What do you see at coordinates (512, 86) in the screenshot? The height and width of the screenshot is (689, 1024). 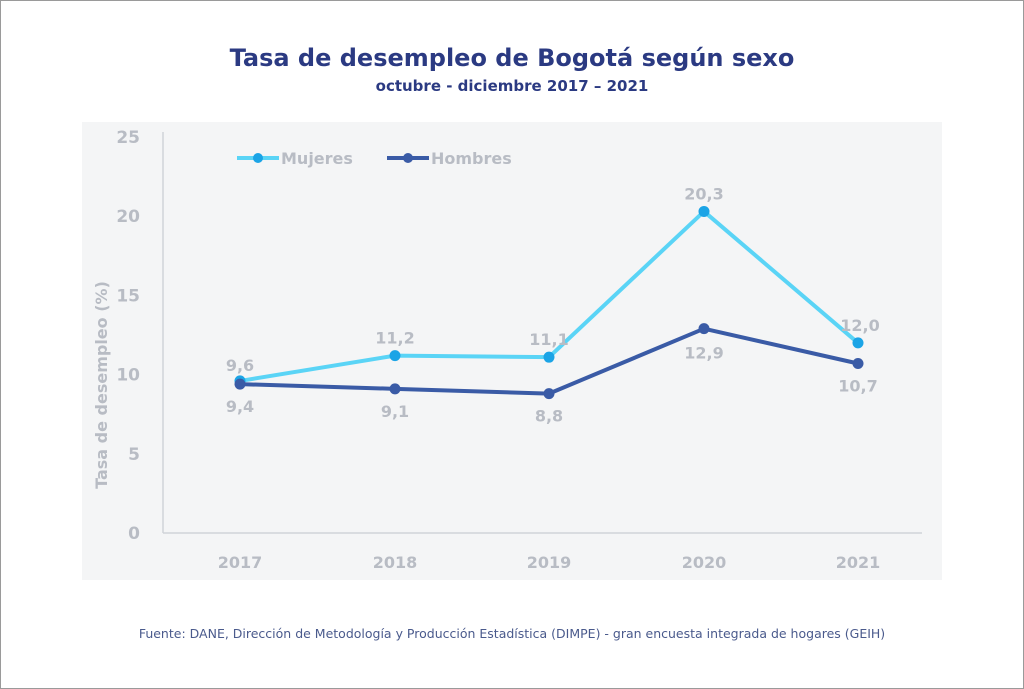 I see `chart-subtitle: octubre - diciembre 2017 – 2021` at bounding box center [512, 86].